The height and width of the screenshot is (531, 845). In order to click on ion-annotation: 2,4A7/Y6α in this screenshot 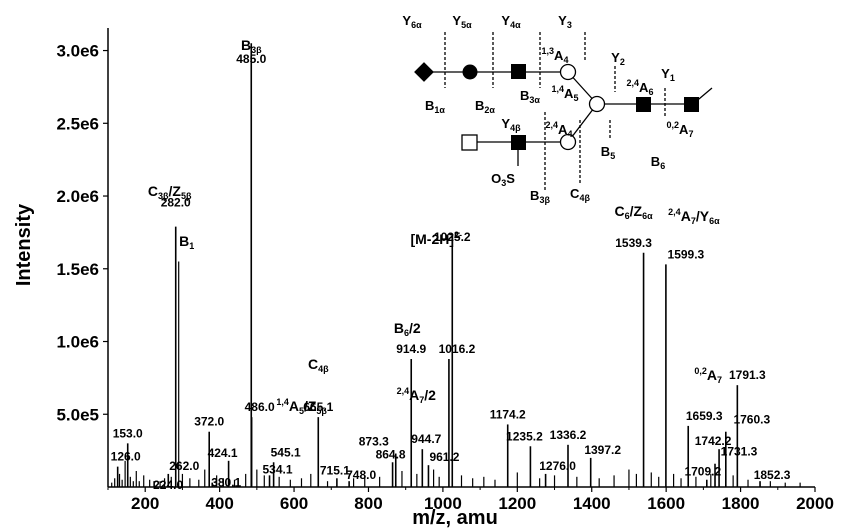, I will do `click(694, 216)`.